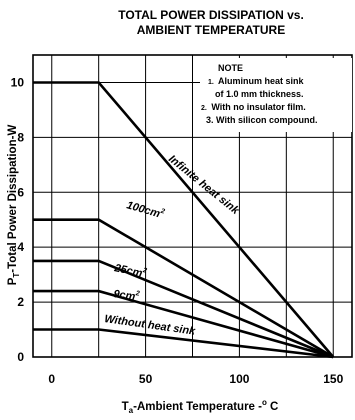 This screenshot has width=355, height=420. I want to click on note-line-1: 1. Aluminum heat sink, so click(256, 81).